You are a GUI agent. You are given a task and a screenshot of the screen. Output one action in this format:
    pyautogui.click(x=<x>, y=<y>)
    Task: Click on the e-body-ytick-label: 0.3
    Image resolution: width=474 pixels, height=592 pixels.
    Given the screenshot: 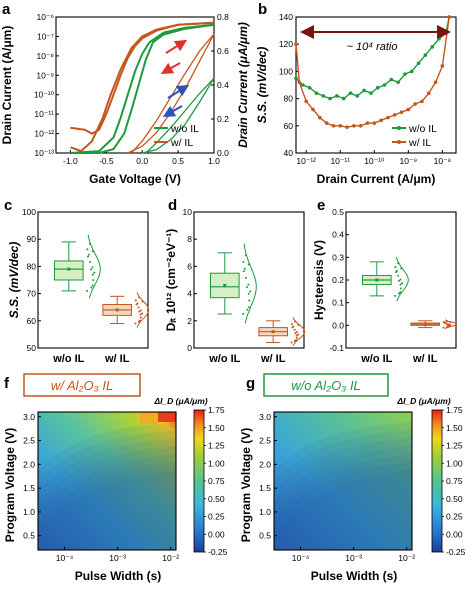 What is the action you would take?
    pyautogui.click(x=338, y=257)
    